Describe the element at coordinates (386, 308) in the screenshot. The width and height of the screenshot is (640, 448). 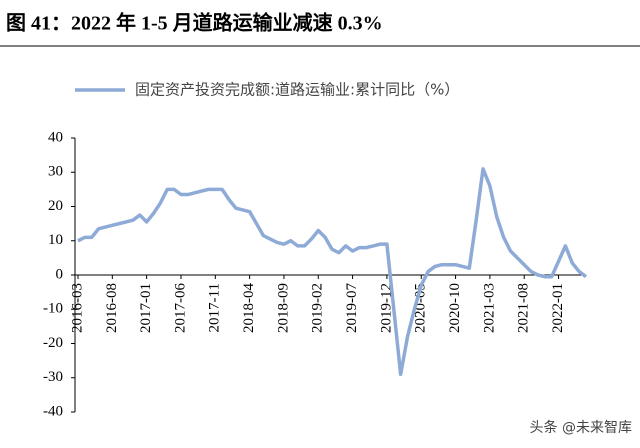
I see `x-tick-label: 2019-12` at that location.